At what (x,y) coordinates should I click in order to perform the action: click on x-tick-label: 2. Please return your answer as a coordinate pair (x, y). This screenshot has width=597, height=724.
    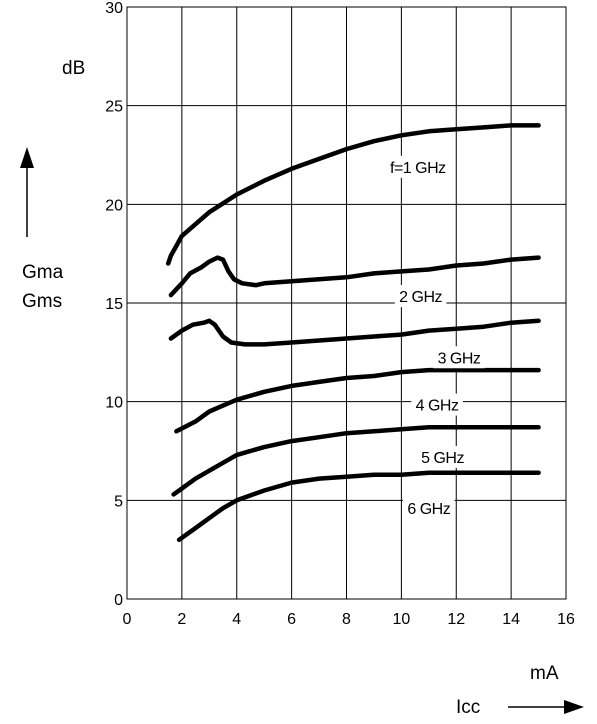
    Looking at the image, I should click on (181, 619).